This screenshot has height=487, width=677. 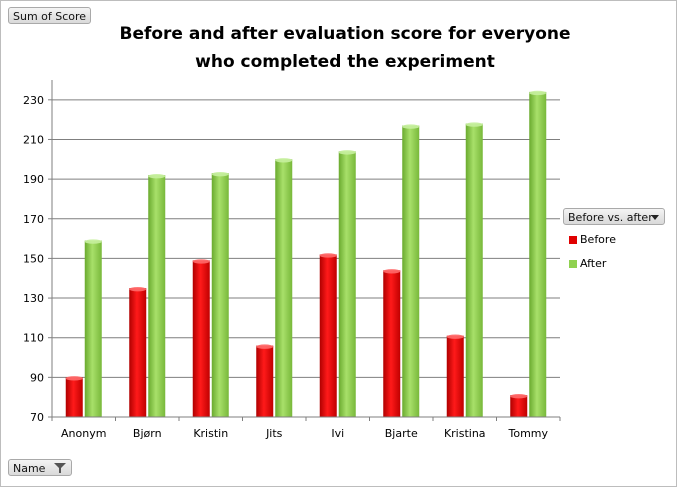 I want to click on before-vs-after-legend-filter: Before vs. after, so click(x=614, y=216).